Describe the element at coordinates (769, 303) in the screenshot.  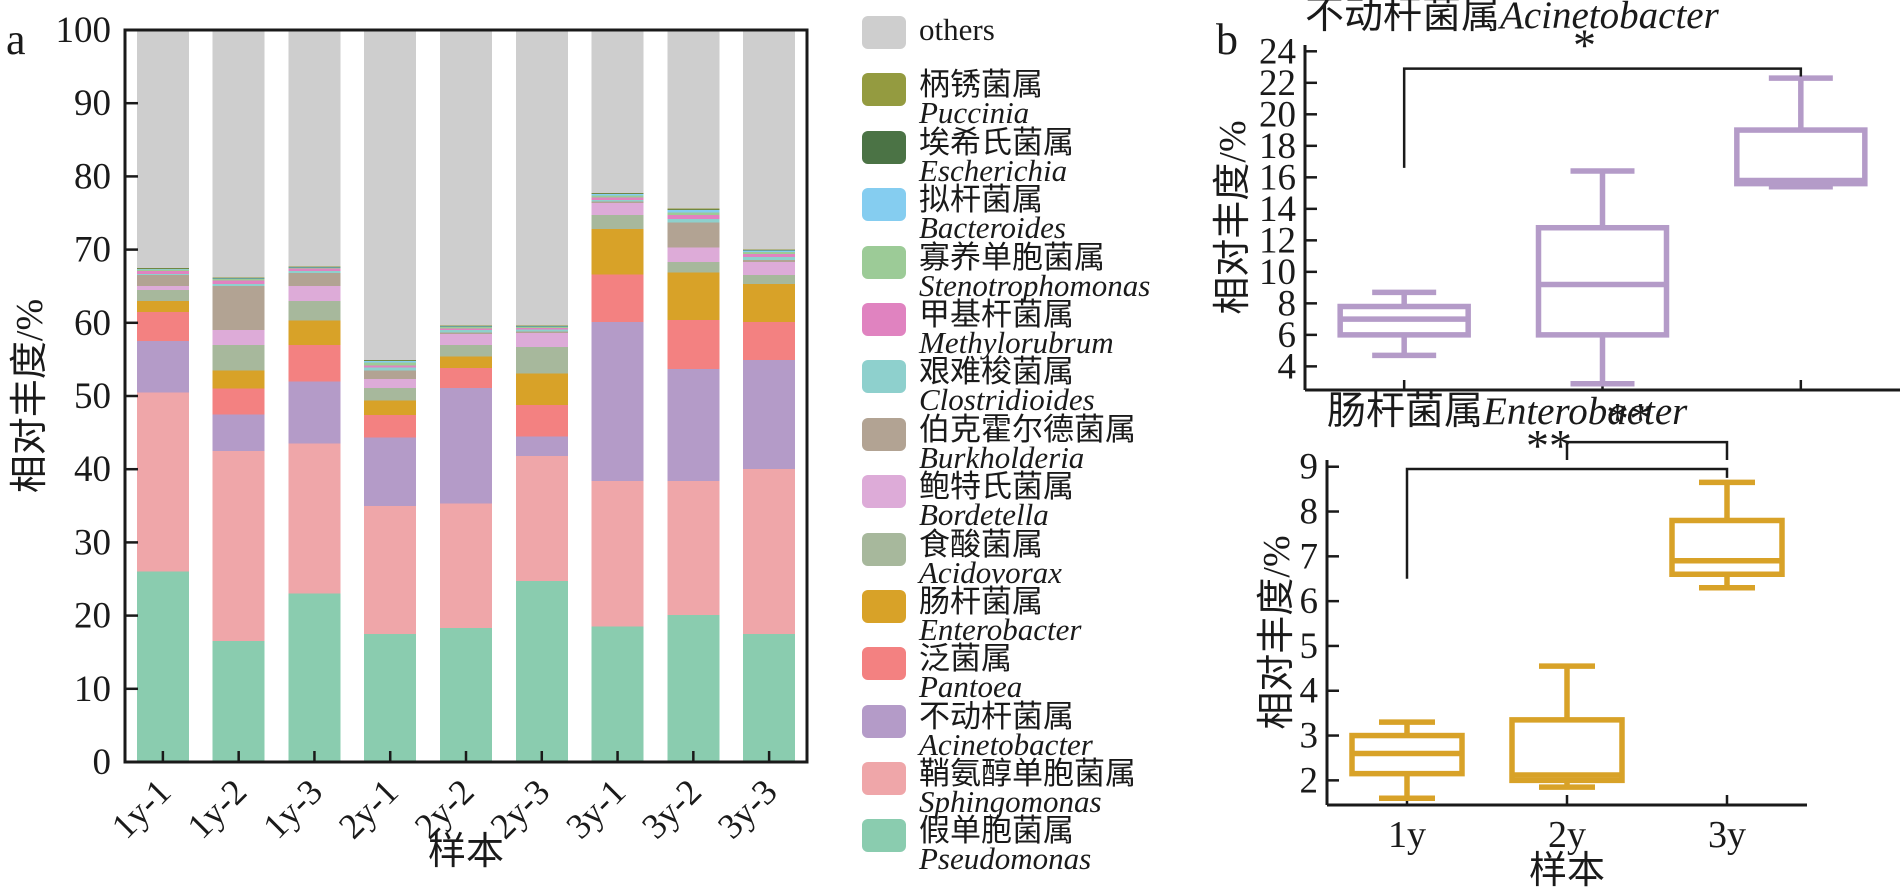
I see `bar-segment-3y-3-enterobacter` at that location.